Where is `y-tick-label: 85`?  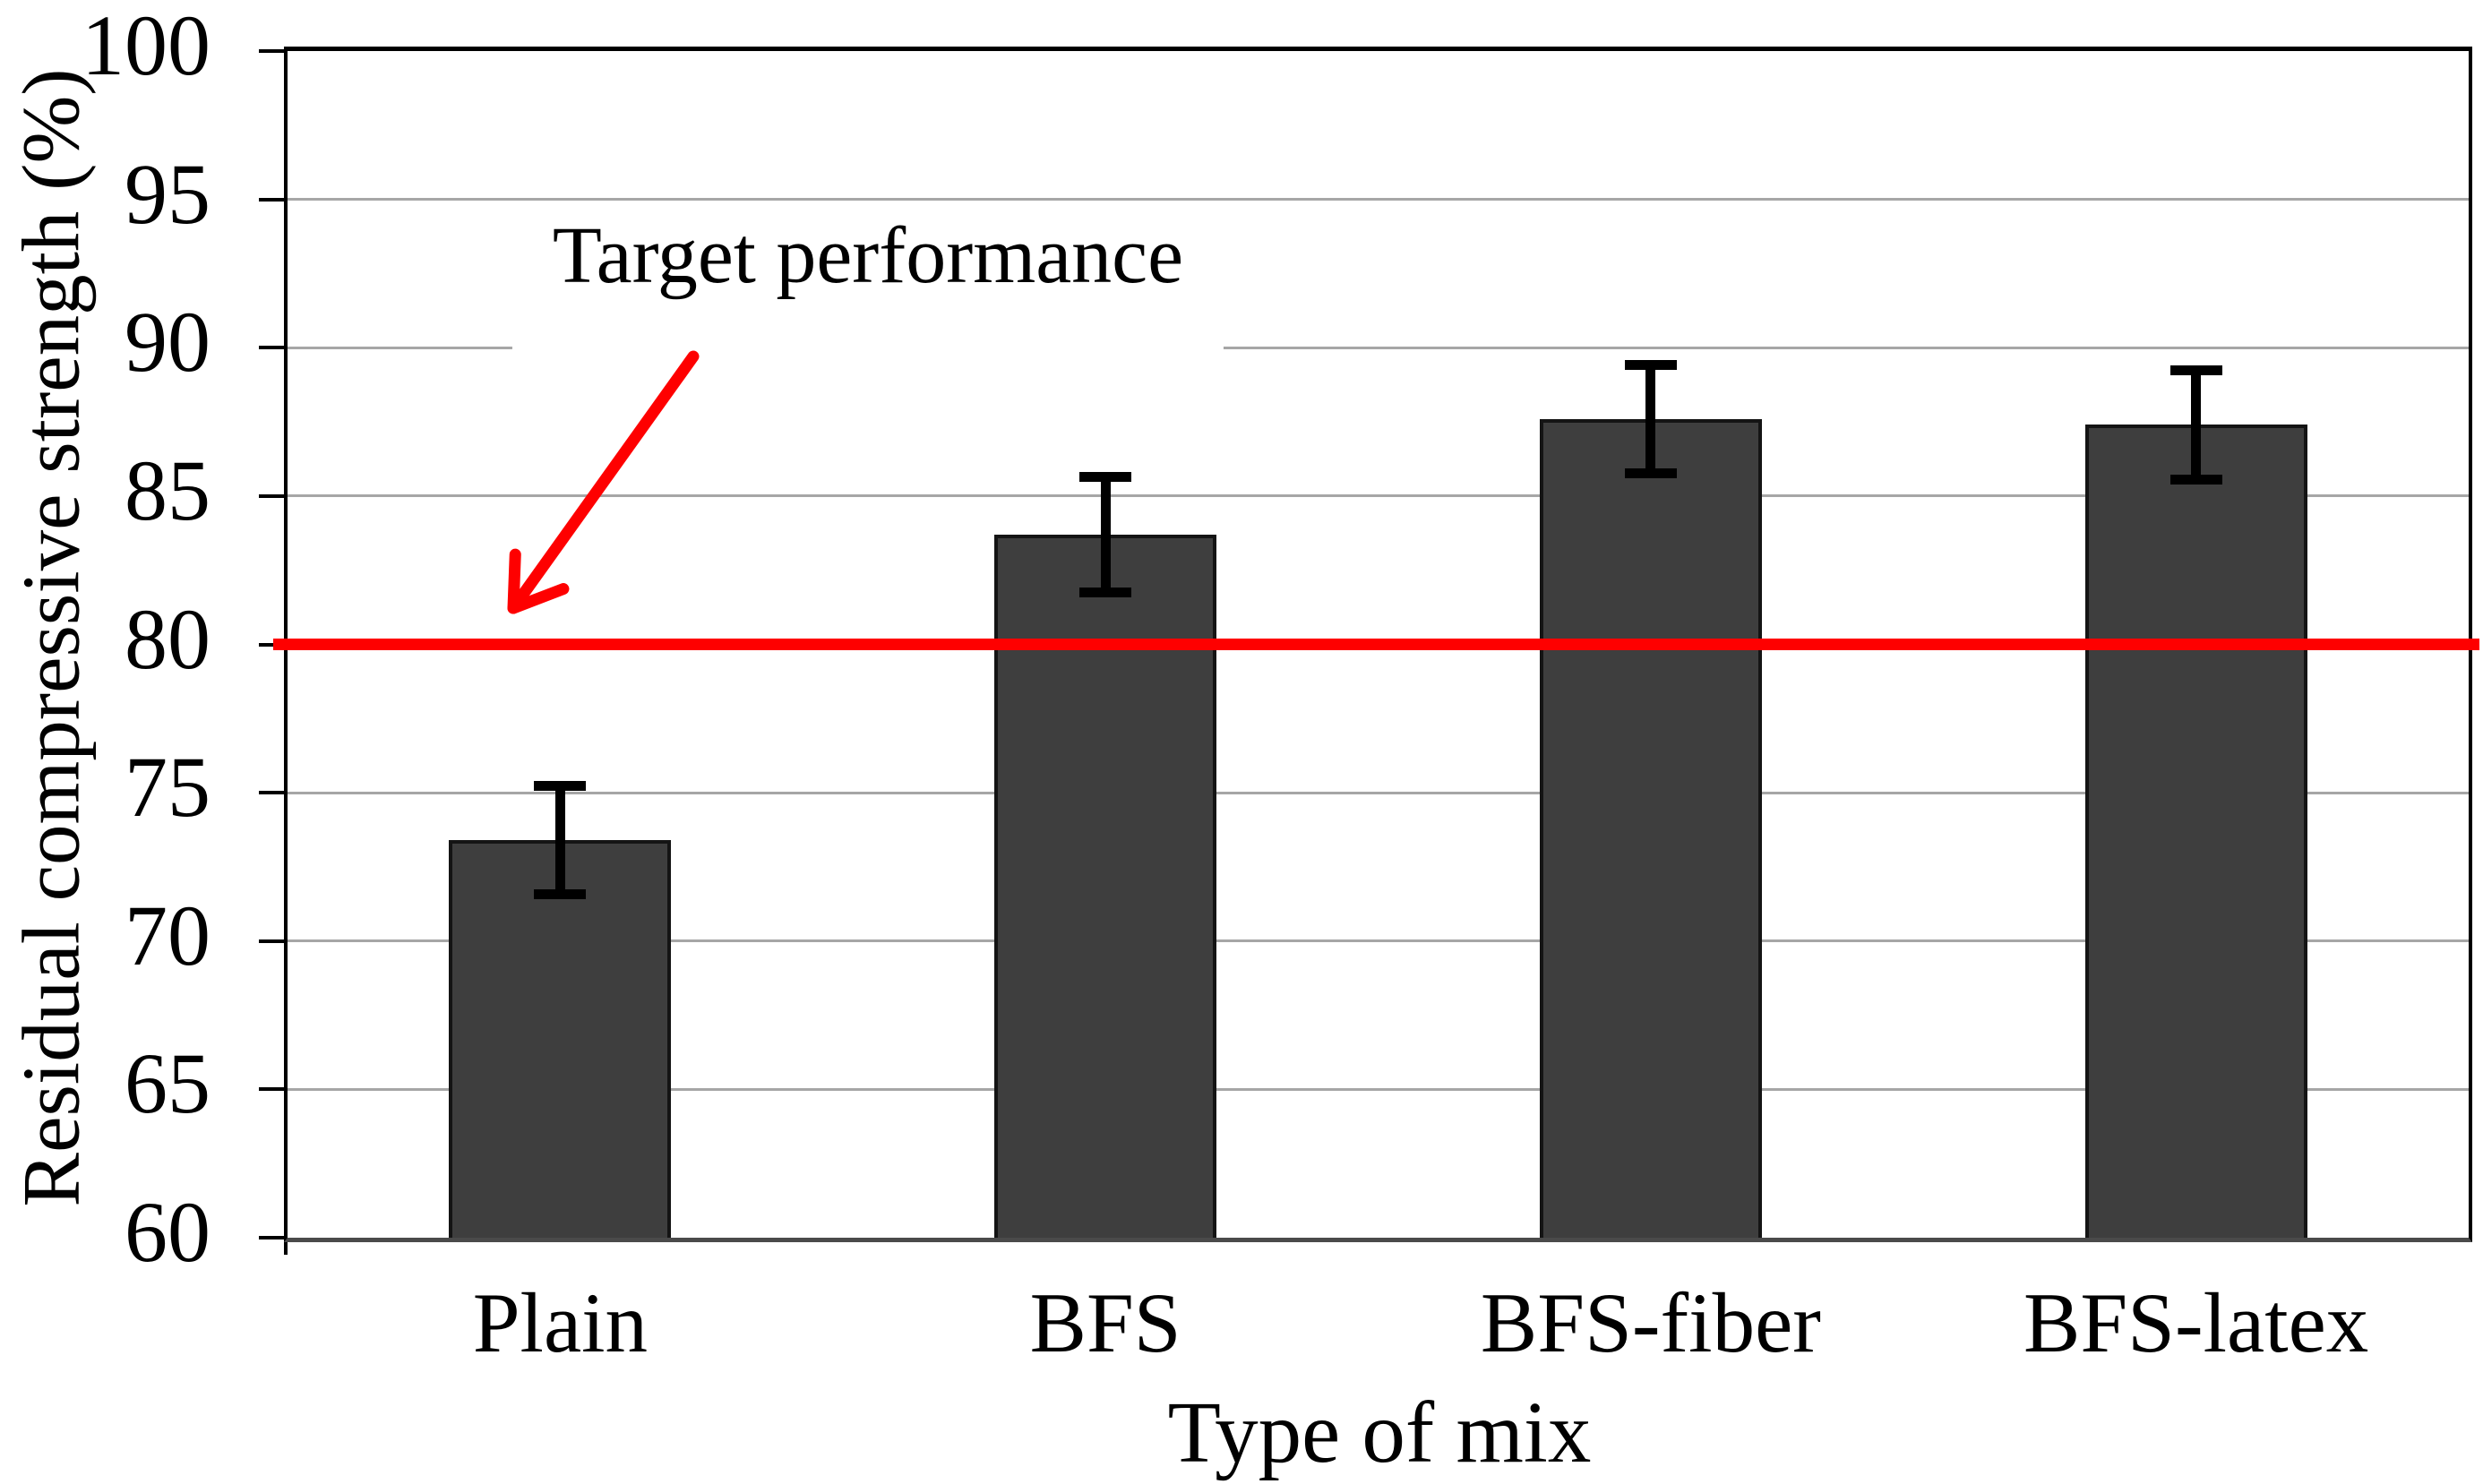
y-tick-label: 85 is located at coordinates (167, 490).